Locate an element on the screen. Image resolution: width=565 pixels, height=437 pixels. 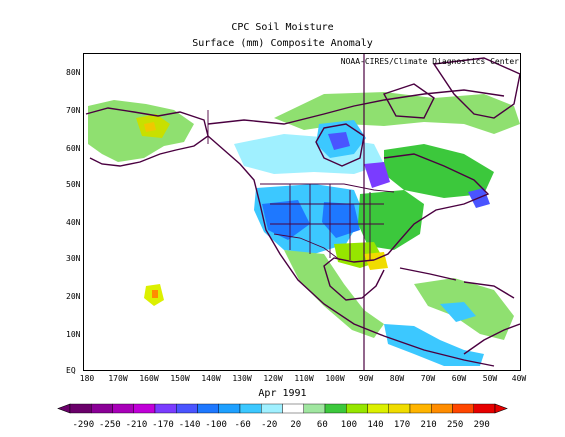
us-central-dry is located at coordinates (341, 220).